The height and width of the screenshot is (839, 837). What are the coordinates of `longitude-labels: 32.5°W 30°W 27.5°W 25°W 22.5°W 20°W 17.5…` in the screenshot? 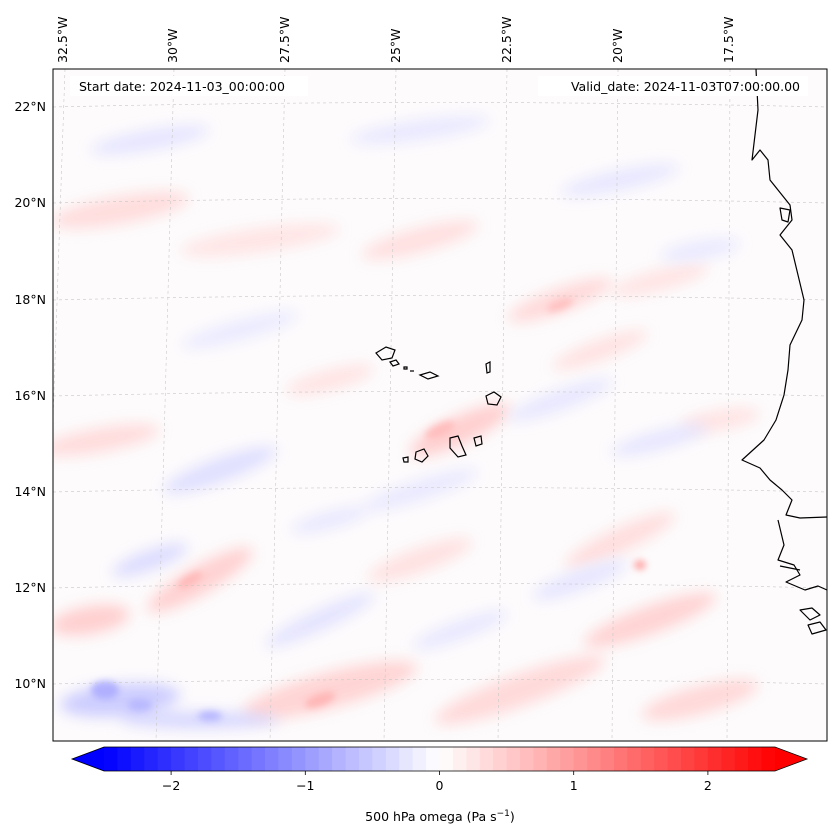 It's located at (395, 40).